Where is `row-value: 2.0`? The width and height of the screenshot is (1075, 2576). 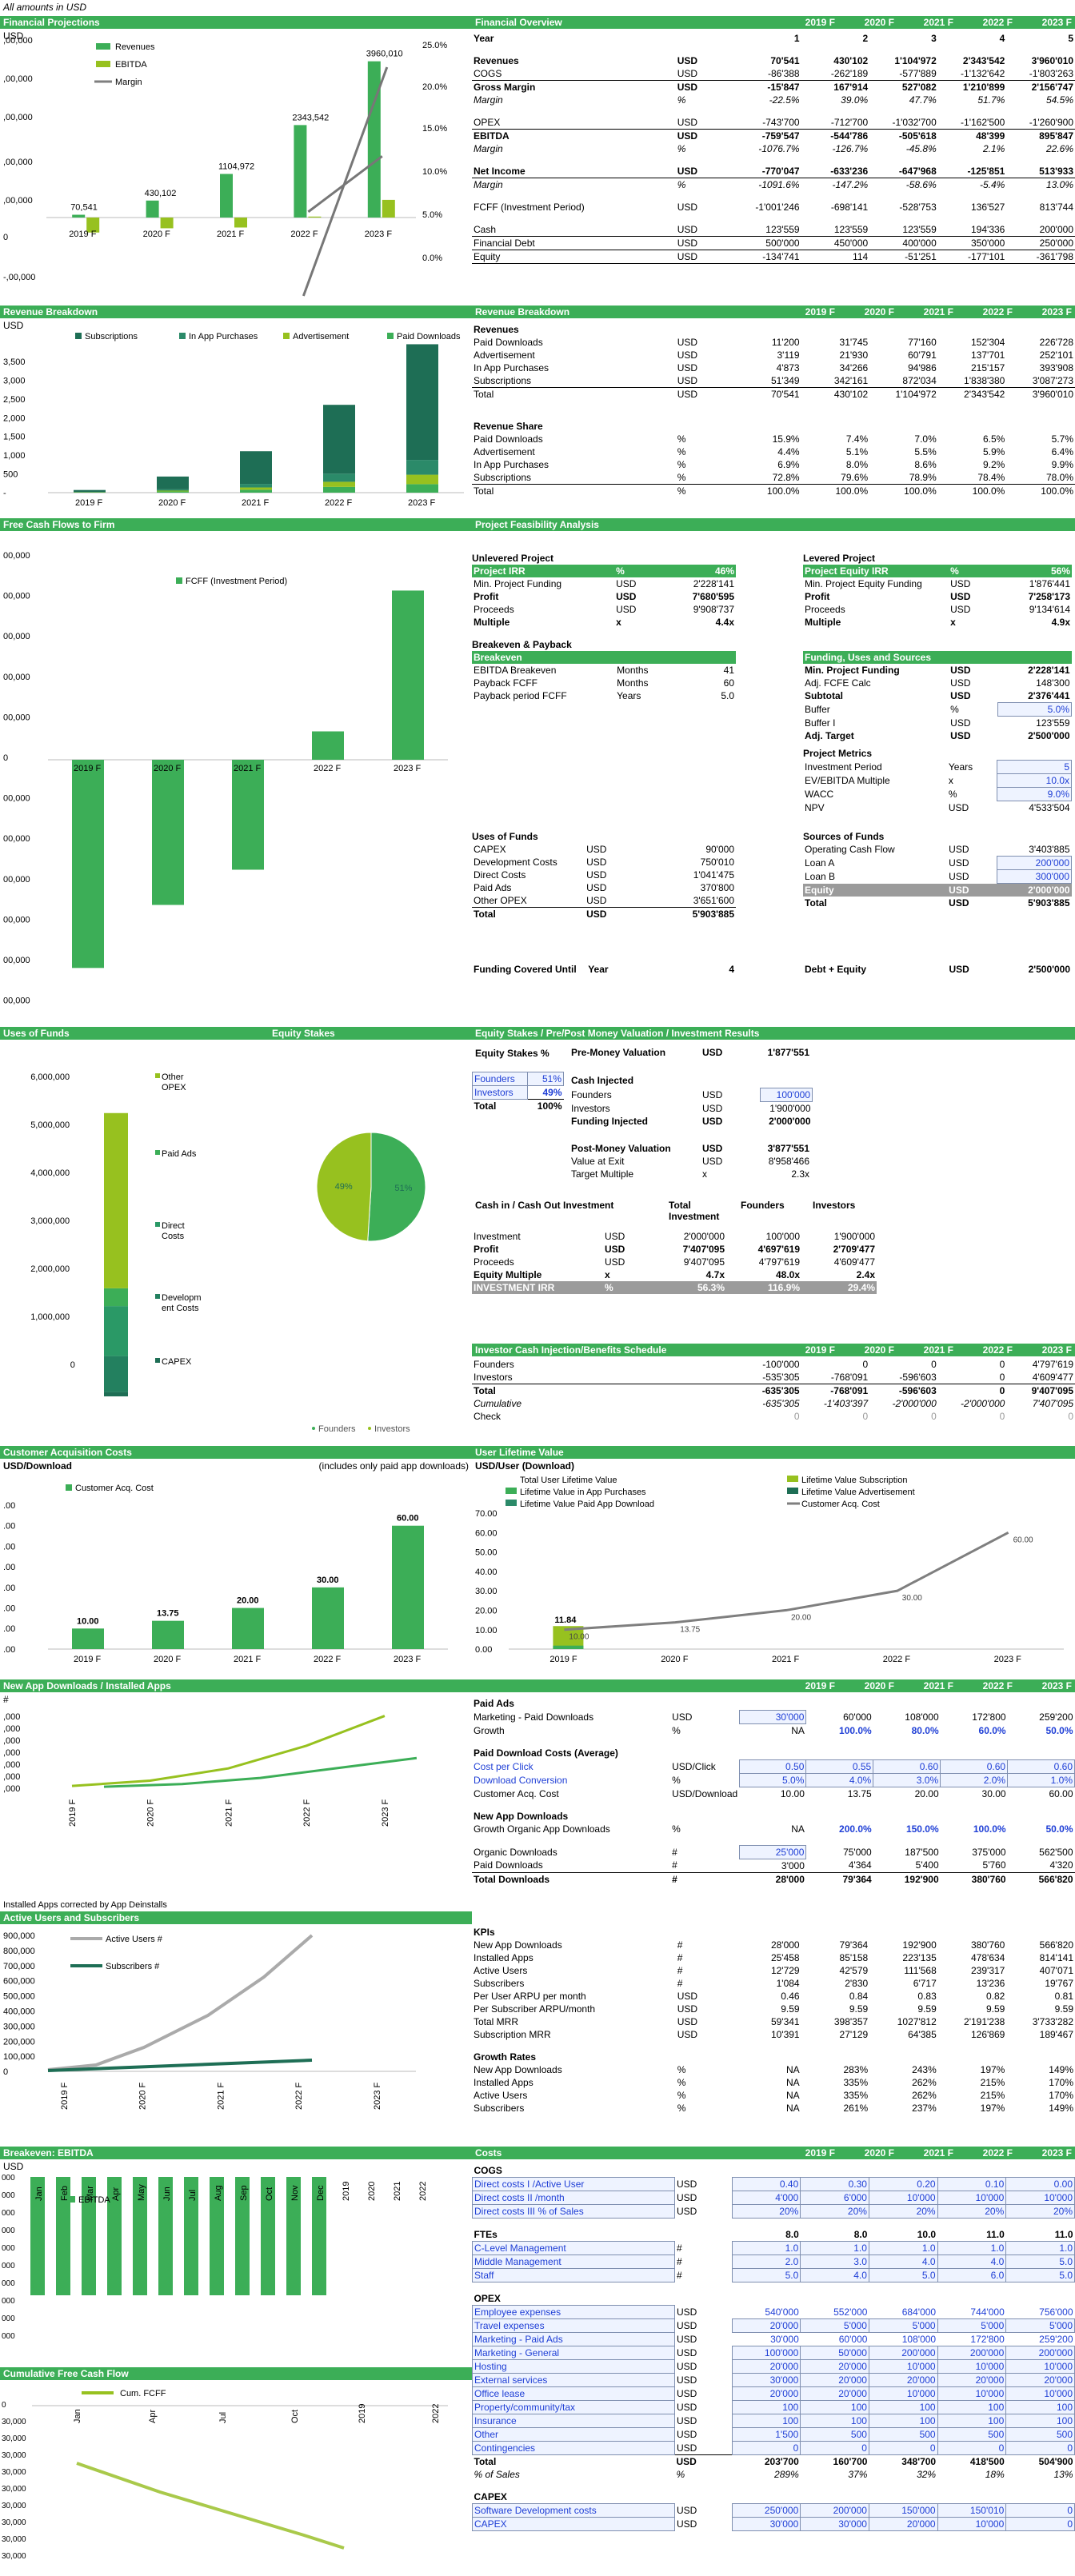
row-value: 2.0 is located at coordinates (766, 2261).